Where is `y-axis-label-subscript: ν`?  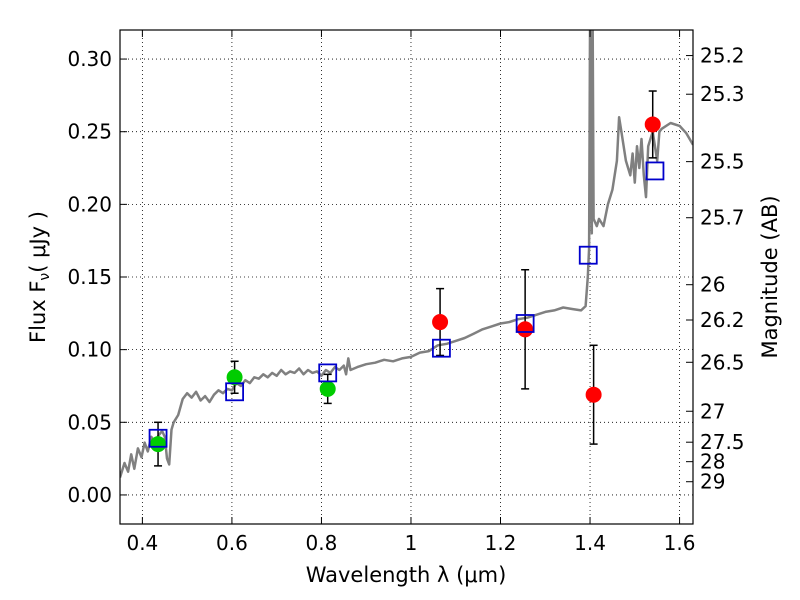
y-axis-label-subscript: ν is located at coordinates (45, 277).